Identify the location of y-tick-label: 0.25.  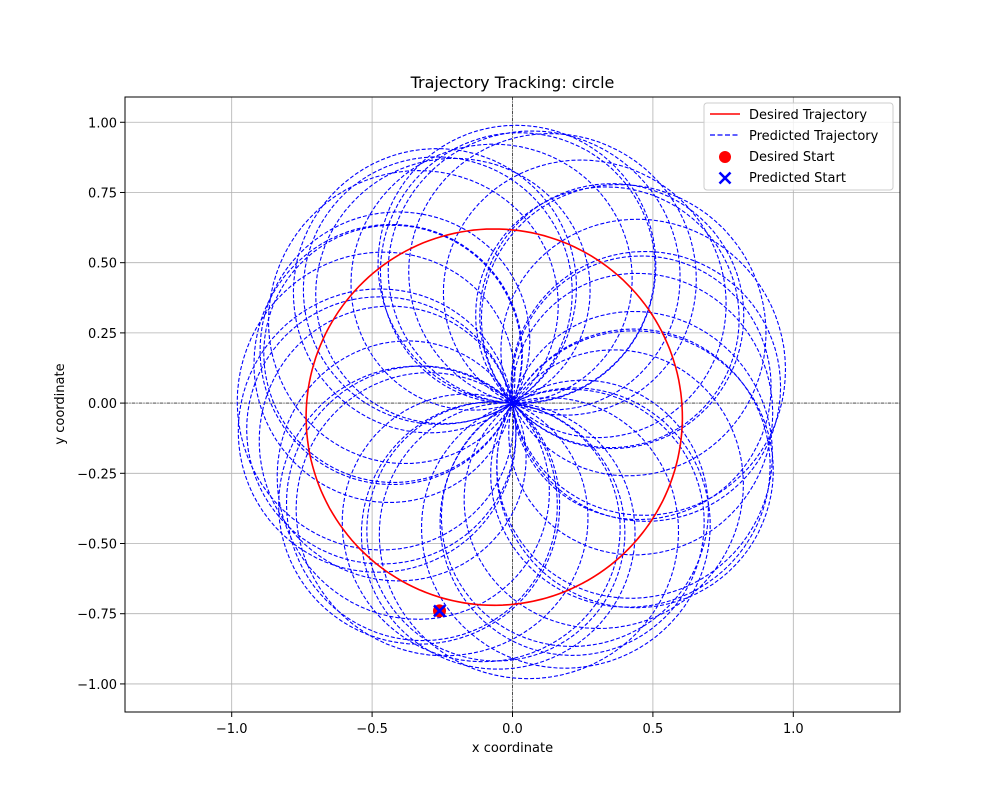
(102, 334).